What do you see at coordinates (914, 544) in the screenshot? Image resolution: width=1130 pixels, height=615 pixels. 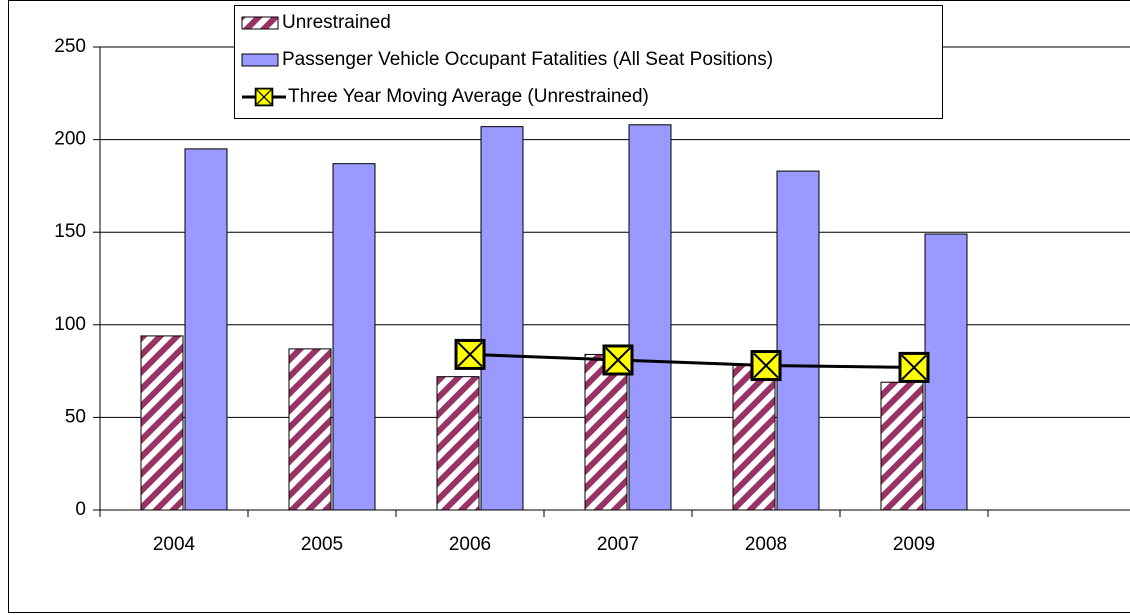 I see `x-tick-label: 2009` at bounding box center [914, 544].